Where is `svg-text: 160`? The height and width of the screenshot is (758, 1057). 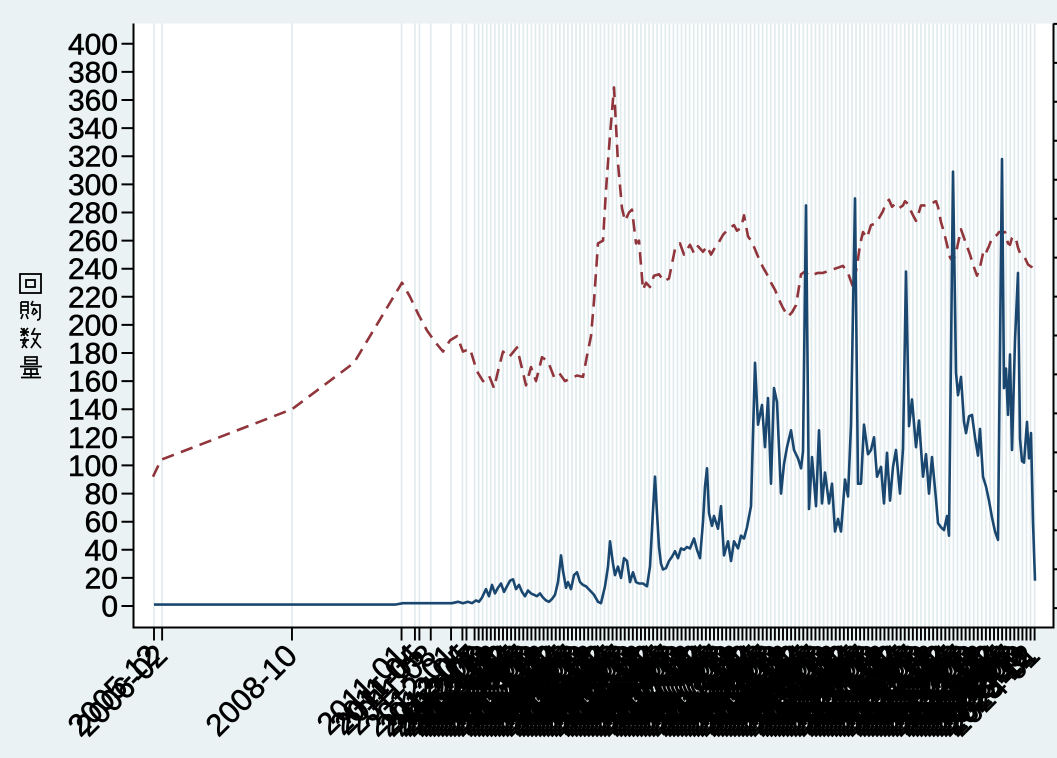 svg-text: 160 is located at coordinates (93, 382).